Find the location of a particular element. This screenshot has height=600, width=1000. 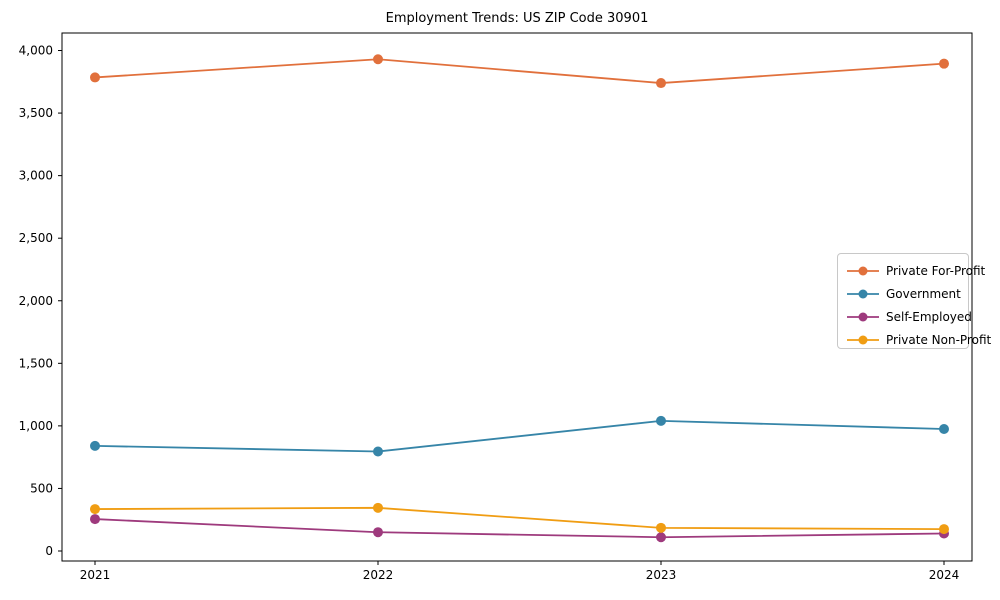

data-point-private-non-profit-2022 is located at coordinates (378, 507).